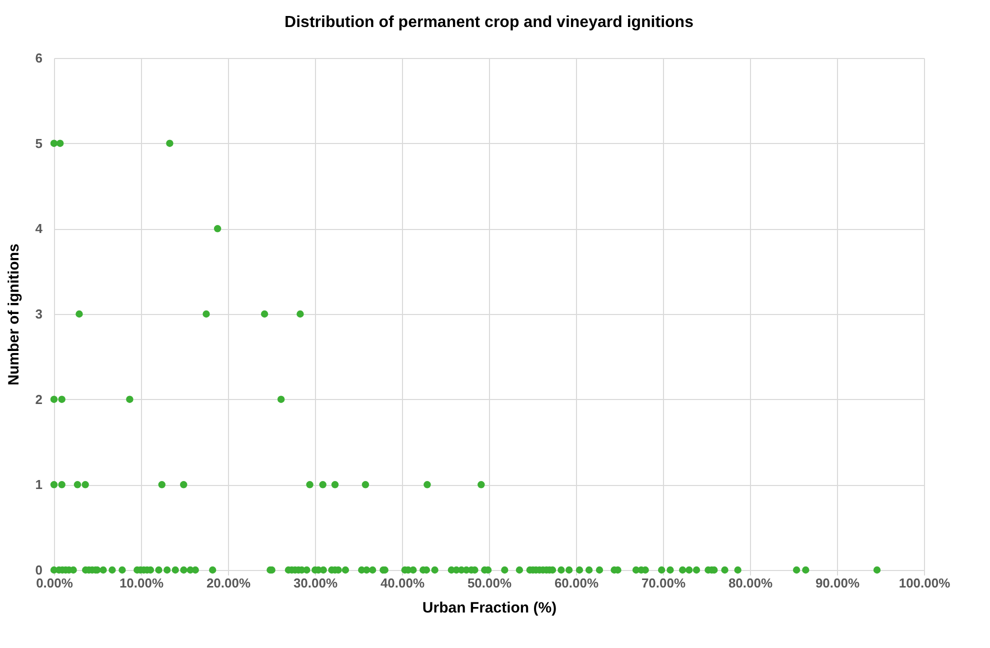 The width and height of the screenshot is (990, 648). I want to click on x-tick-label: 60.00%, so click(576, 583).